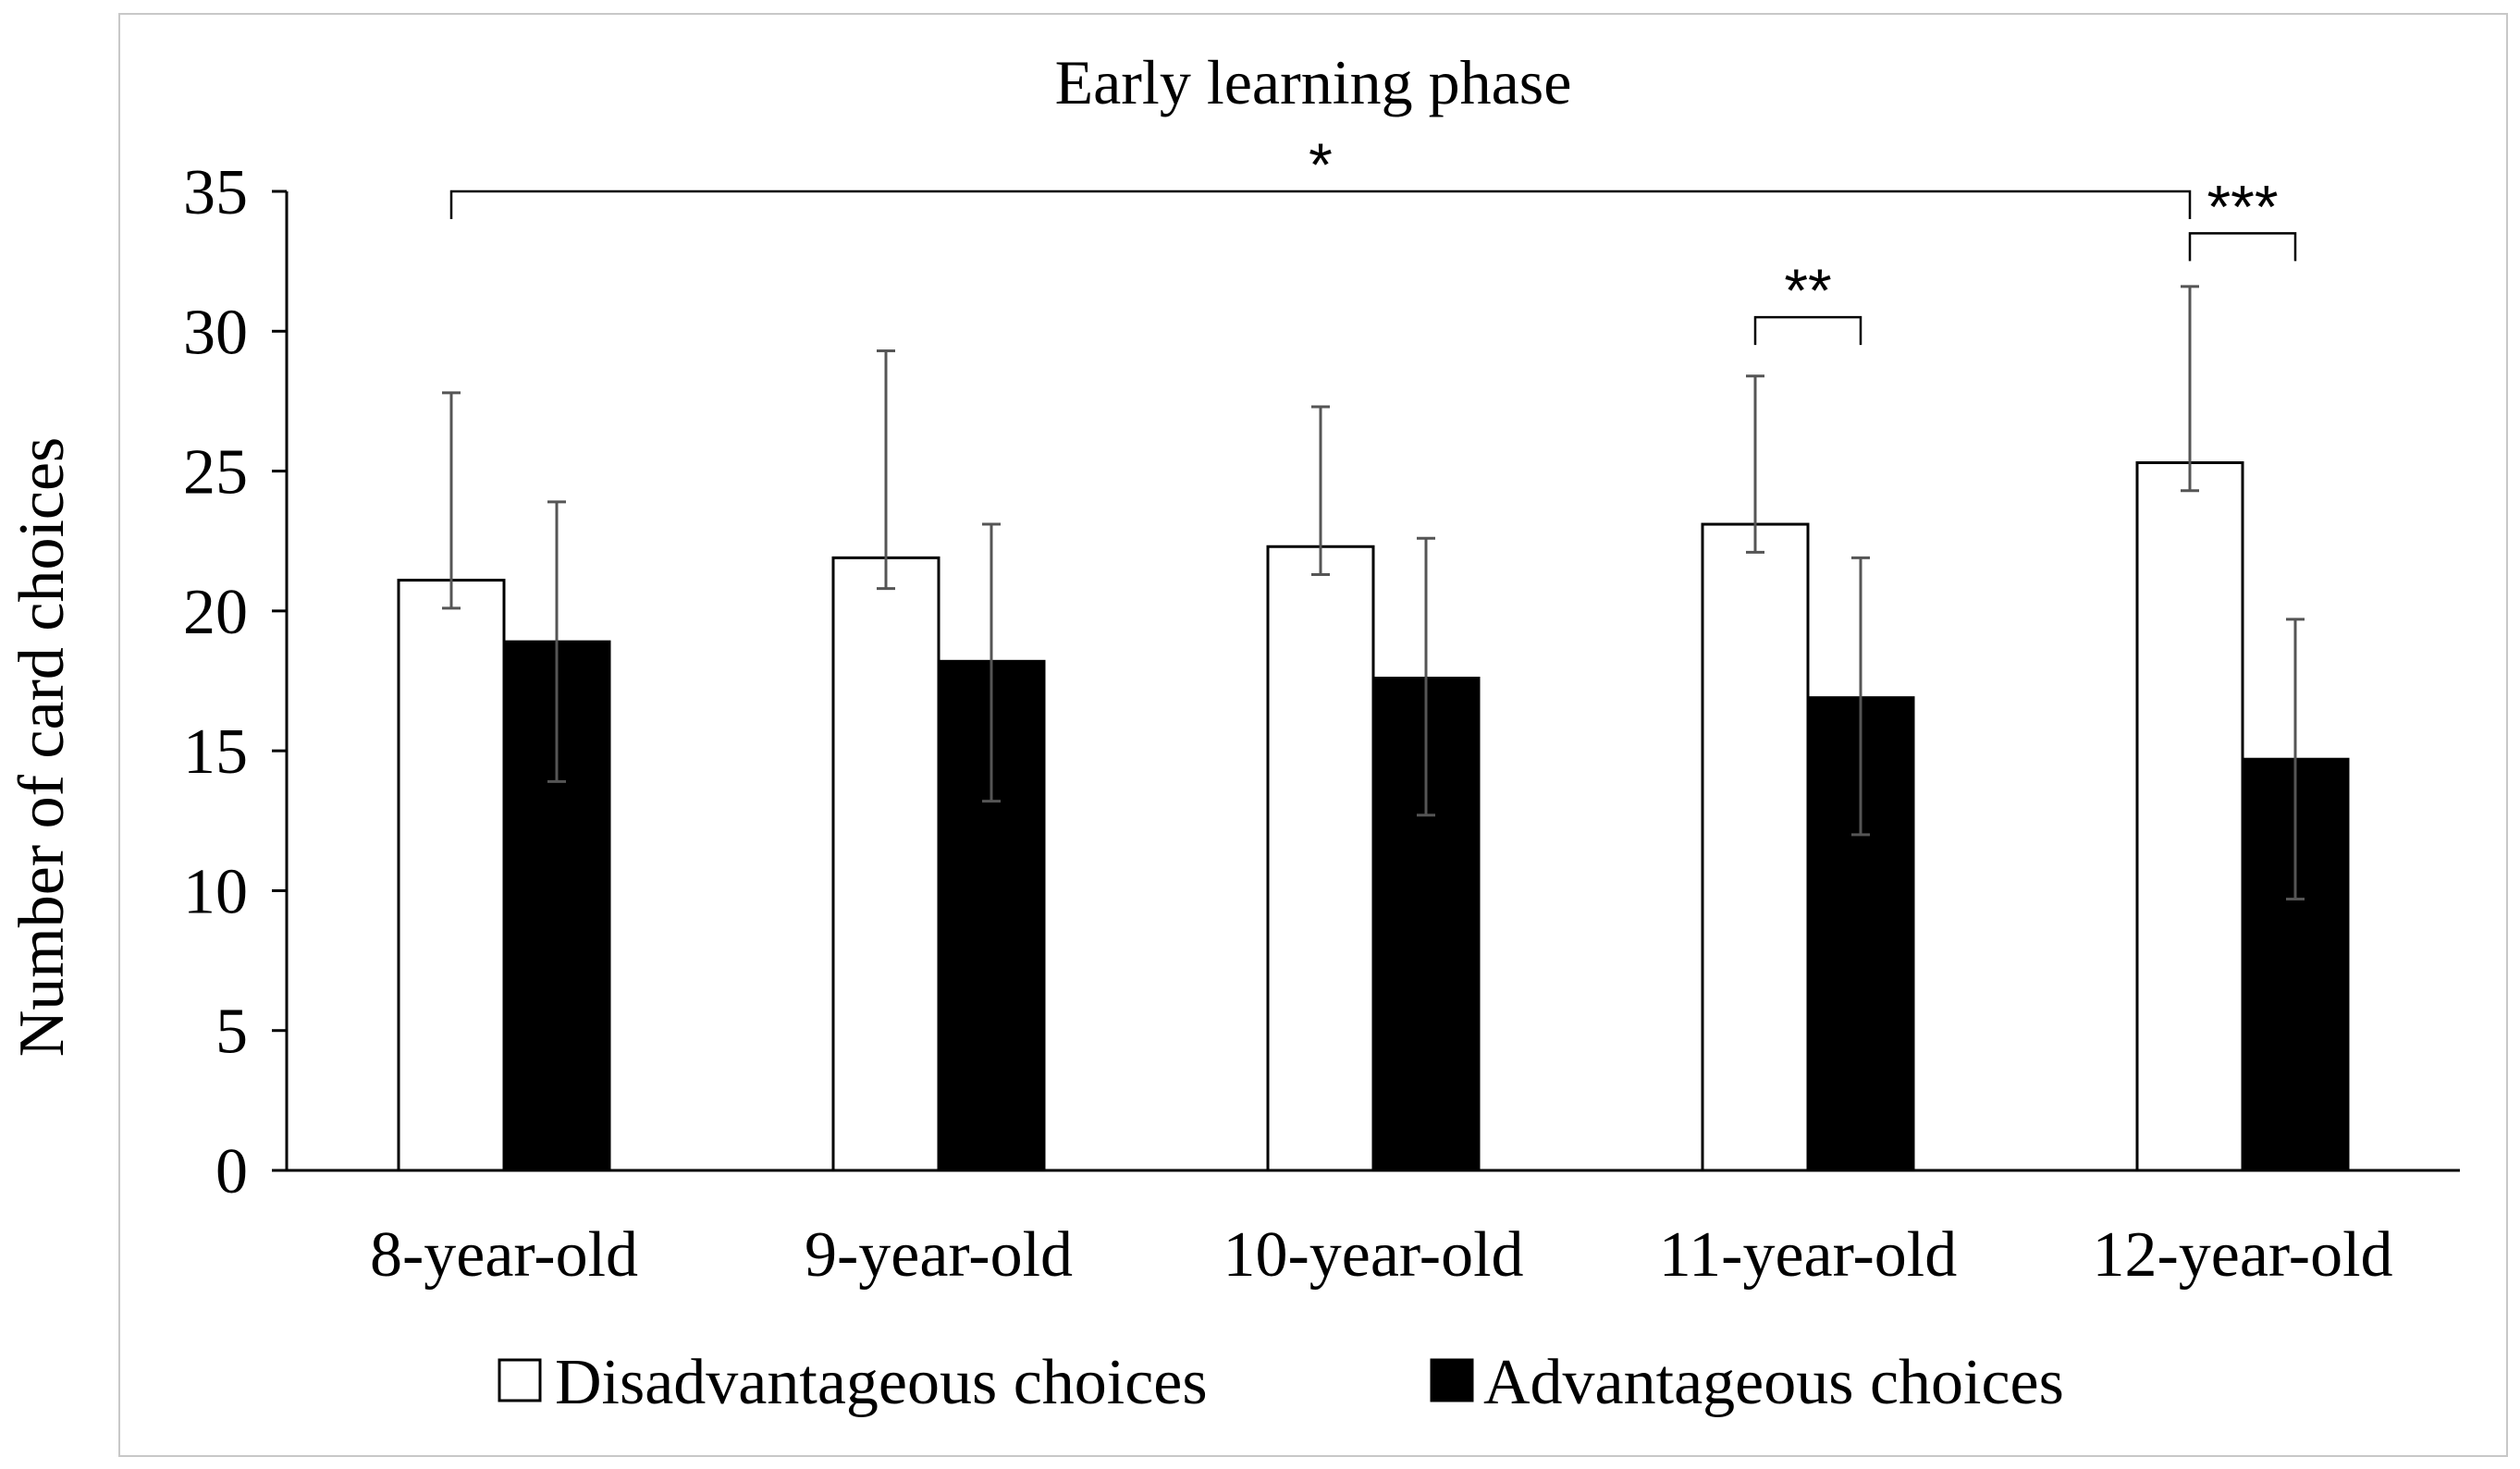 The image size is (2520, 1469). What do you see at coordinates (215, 682) in the screenshot?
I see `y-tick-labels: 0 5 10 15 20 25 30 35` at bounding box center [215, 682].